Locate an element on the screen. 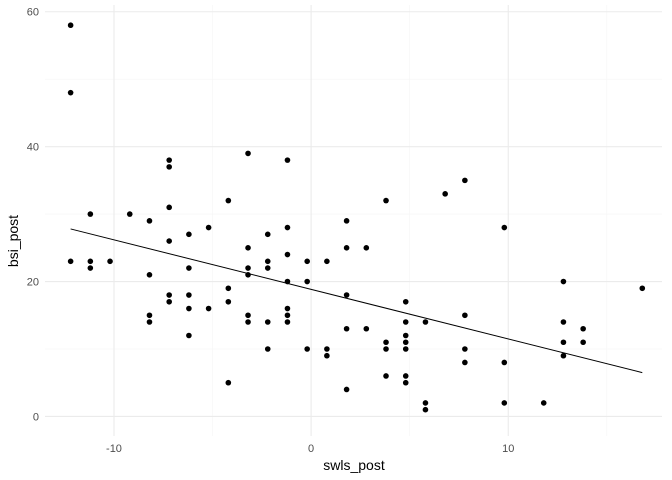 The width and height of the screenshot is (672, 480). x-axis-title: swls_post is located at coordinates (354, 465).